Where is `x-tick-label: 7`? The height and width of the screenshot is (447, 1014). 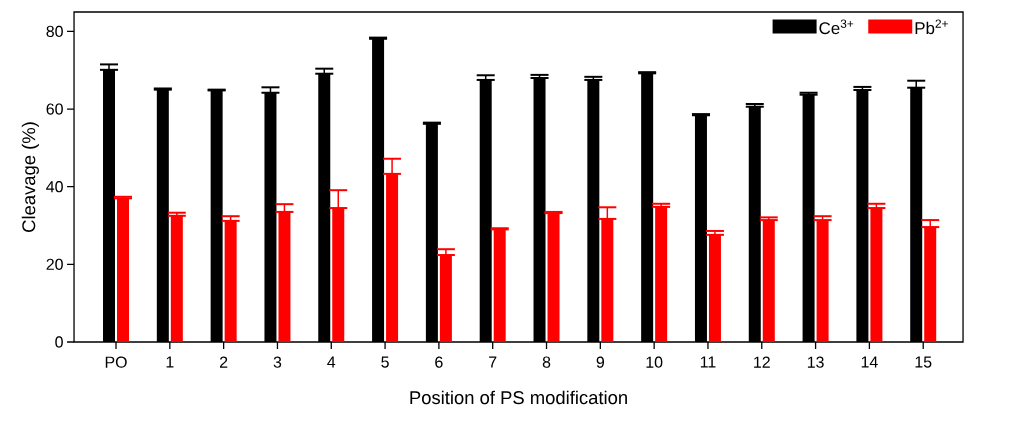 x-tick-label: 7 is located at coordinates (493, 362).